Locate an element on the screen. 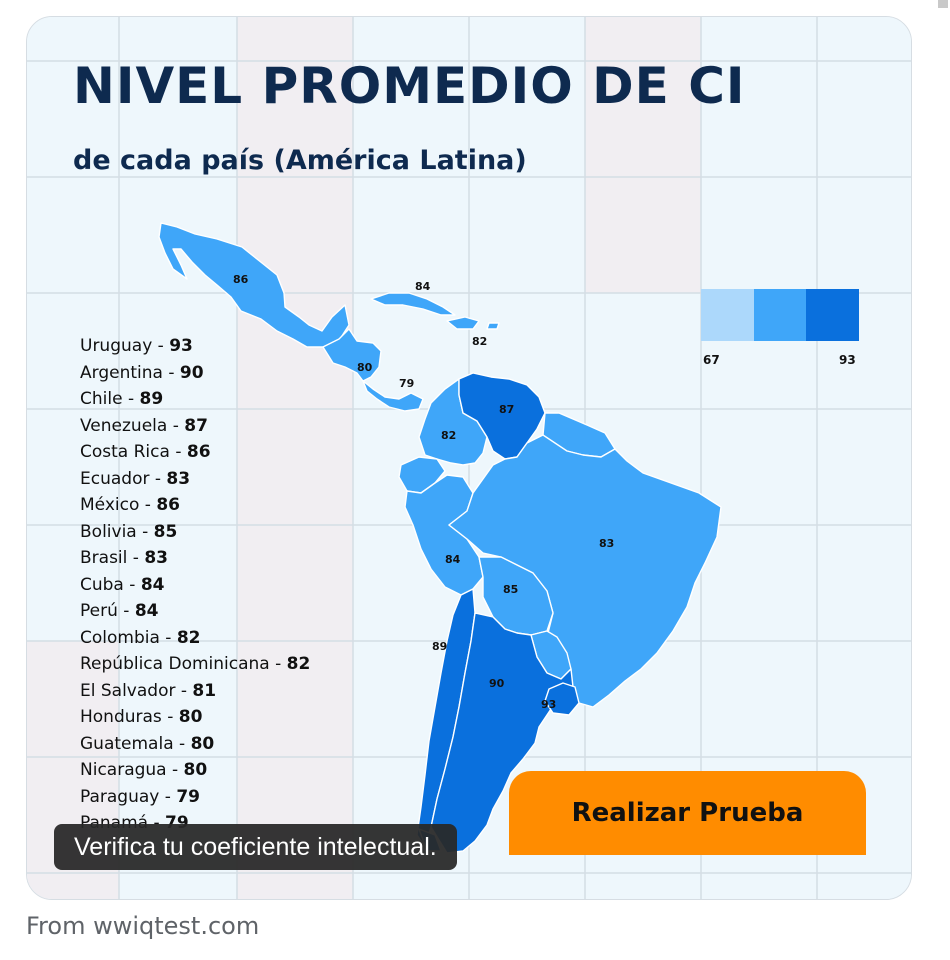  ranking-item: Bolivia - 85 is located at coordinates (129, 531).